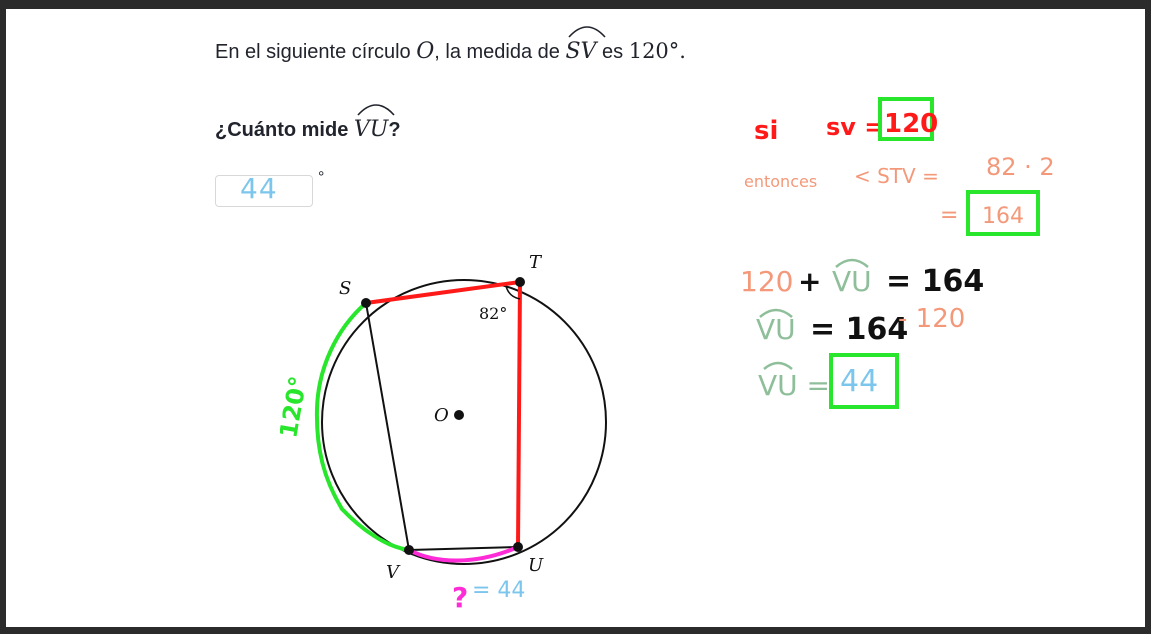 This screenshot has height=634, width=1151. Describe the element at coordinates (393, 572) in the screenshot. I see `label-v: V` at that location.